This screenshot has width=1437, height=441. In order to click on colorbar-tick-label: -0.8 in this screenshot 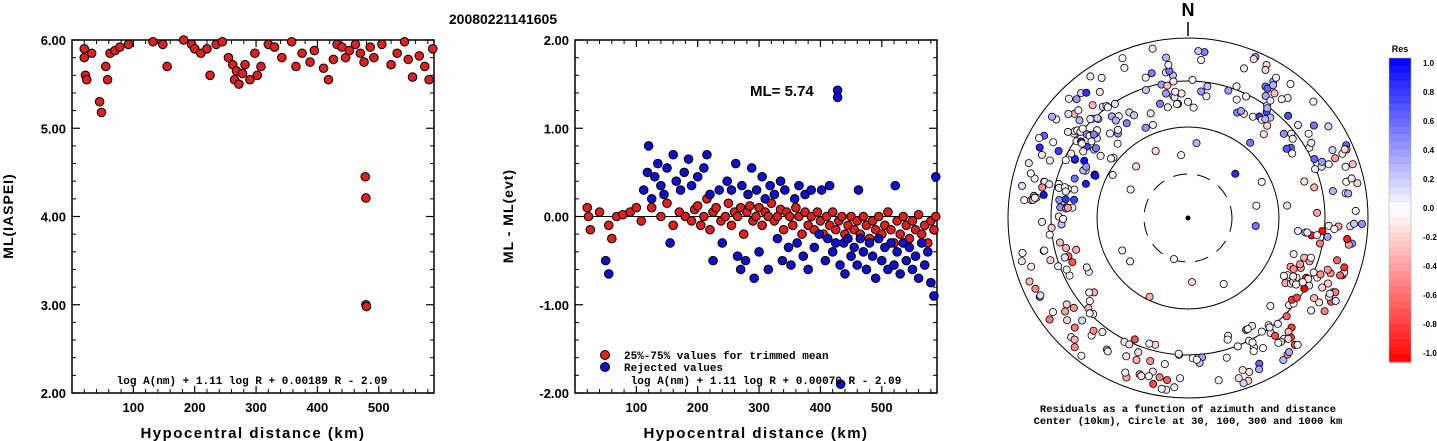, I will do `click(1430, 324)`.